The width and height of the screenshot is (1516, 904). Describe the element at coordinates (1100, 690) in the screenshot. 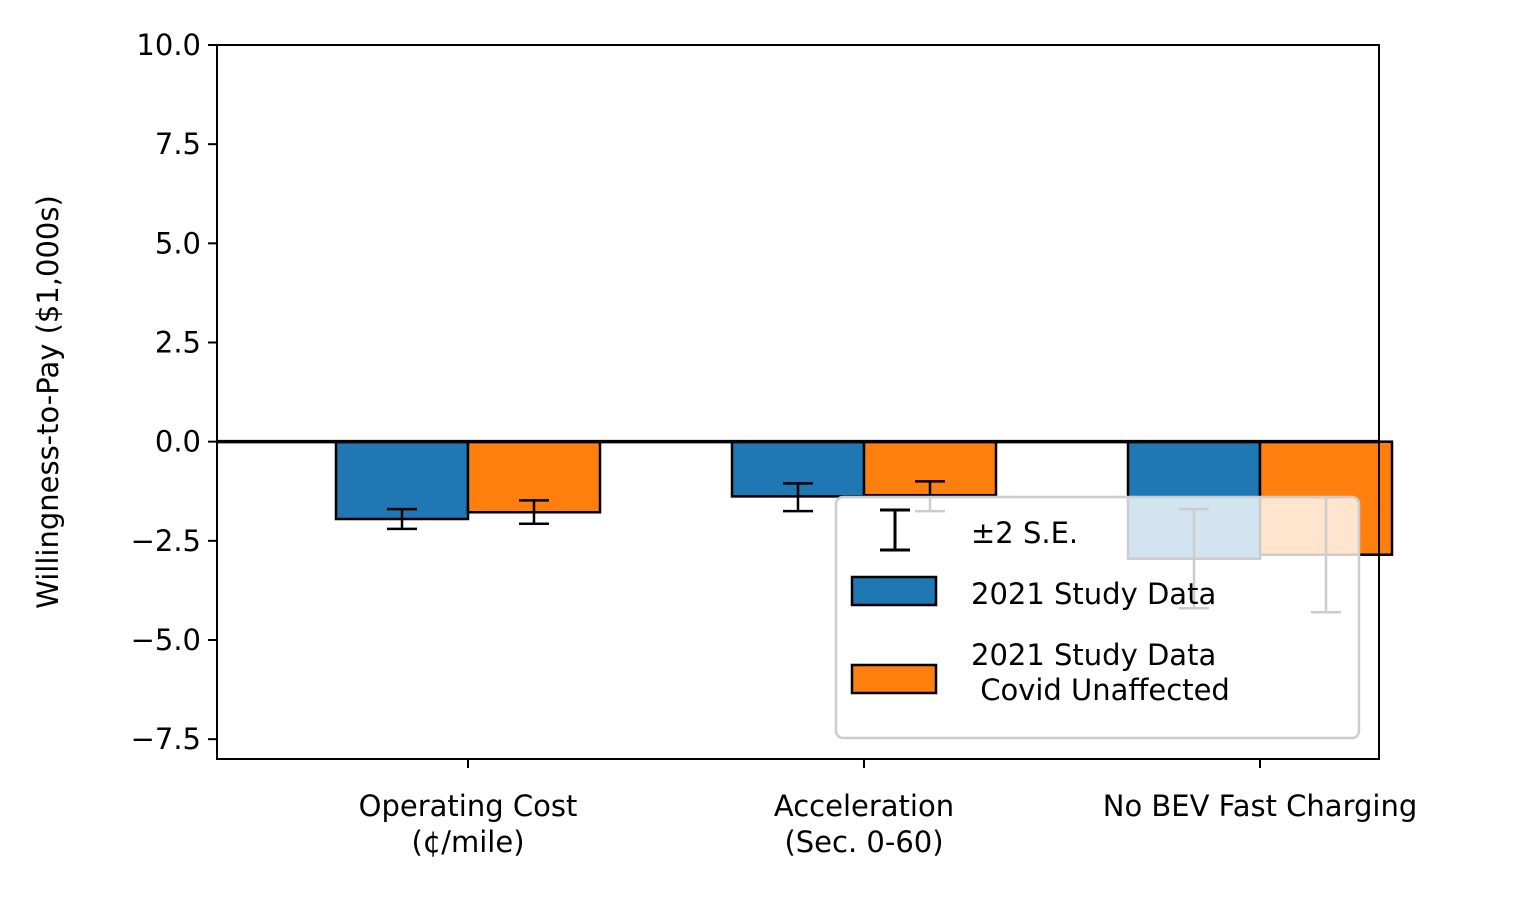

I see `legend-label-line: Covid Unaffected` at that location.